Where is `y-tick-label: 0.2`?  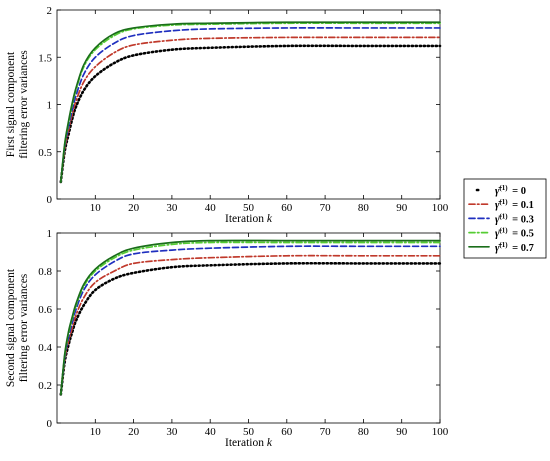 y-tick-label: 0.2 is located at coordinates (45, 386).